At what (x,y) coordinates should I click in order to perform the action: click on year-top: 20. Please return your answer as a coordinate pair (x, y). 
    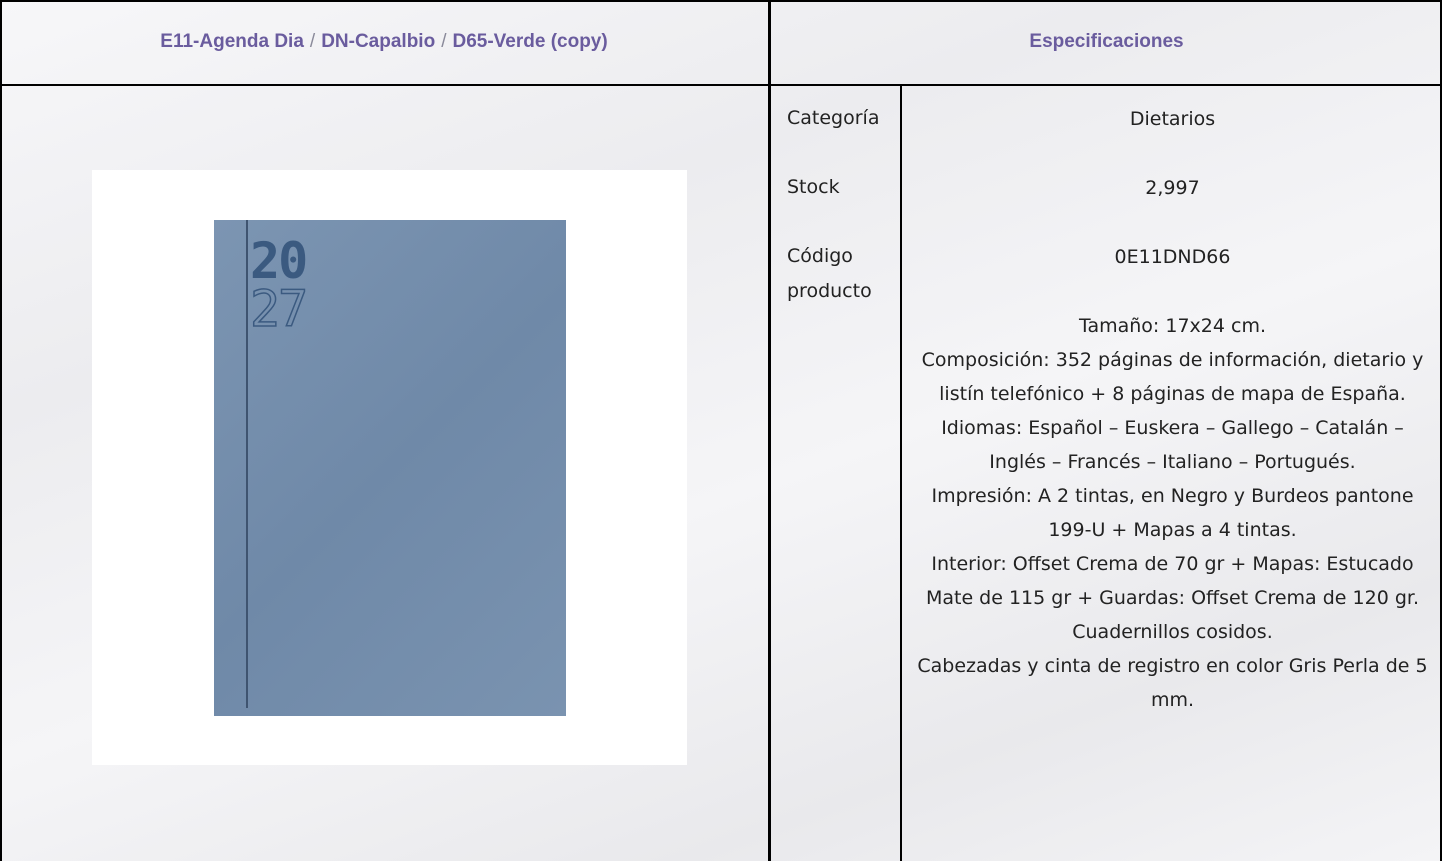
    Looking at the image, I should click on (279, 261).